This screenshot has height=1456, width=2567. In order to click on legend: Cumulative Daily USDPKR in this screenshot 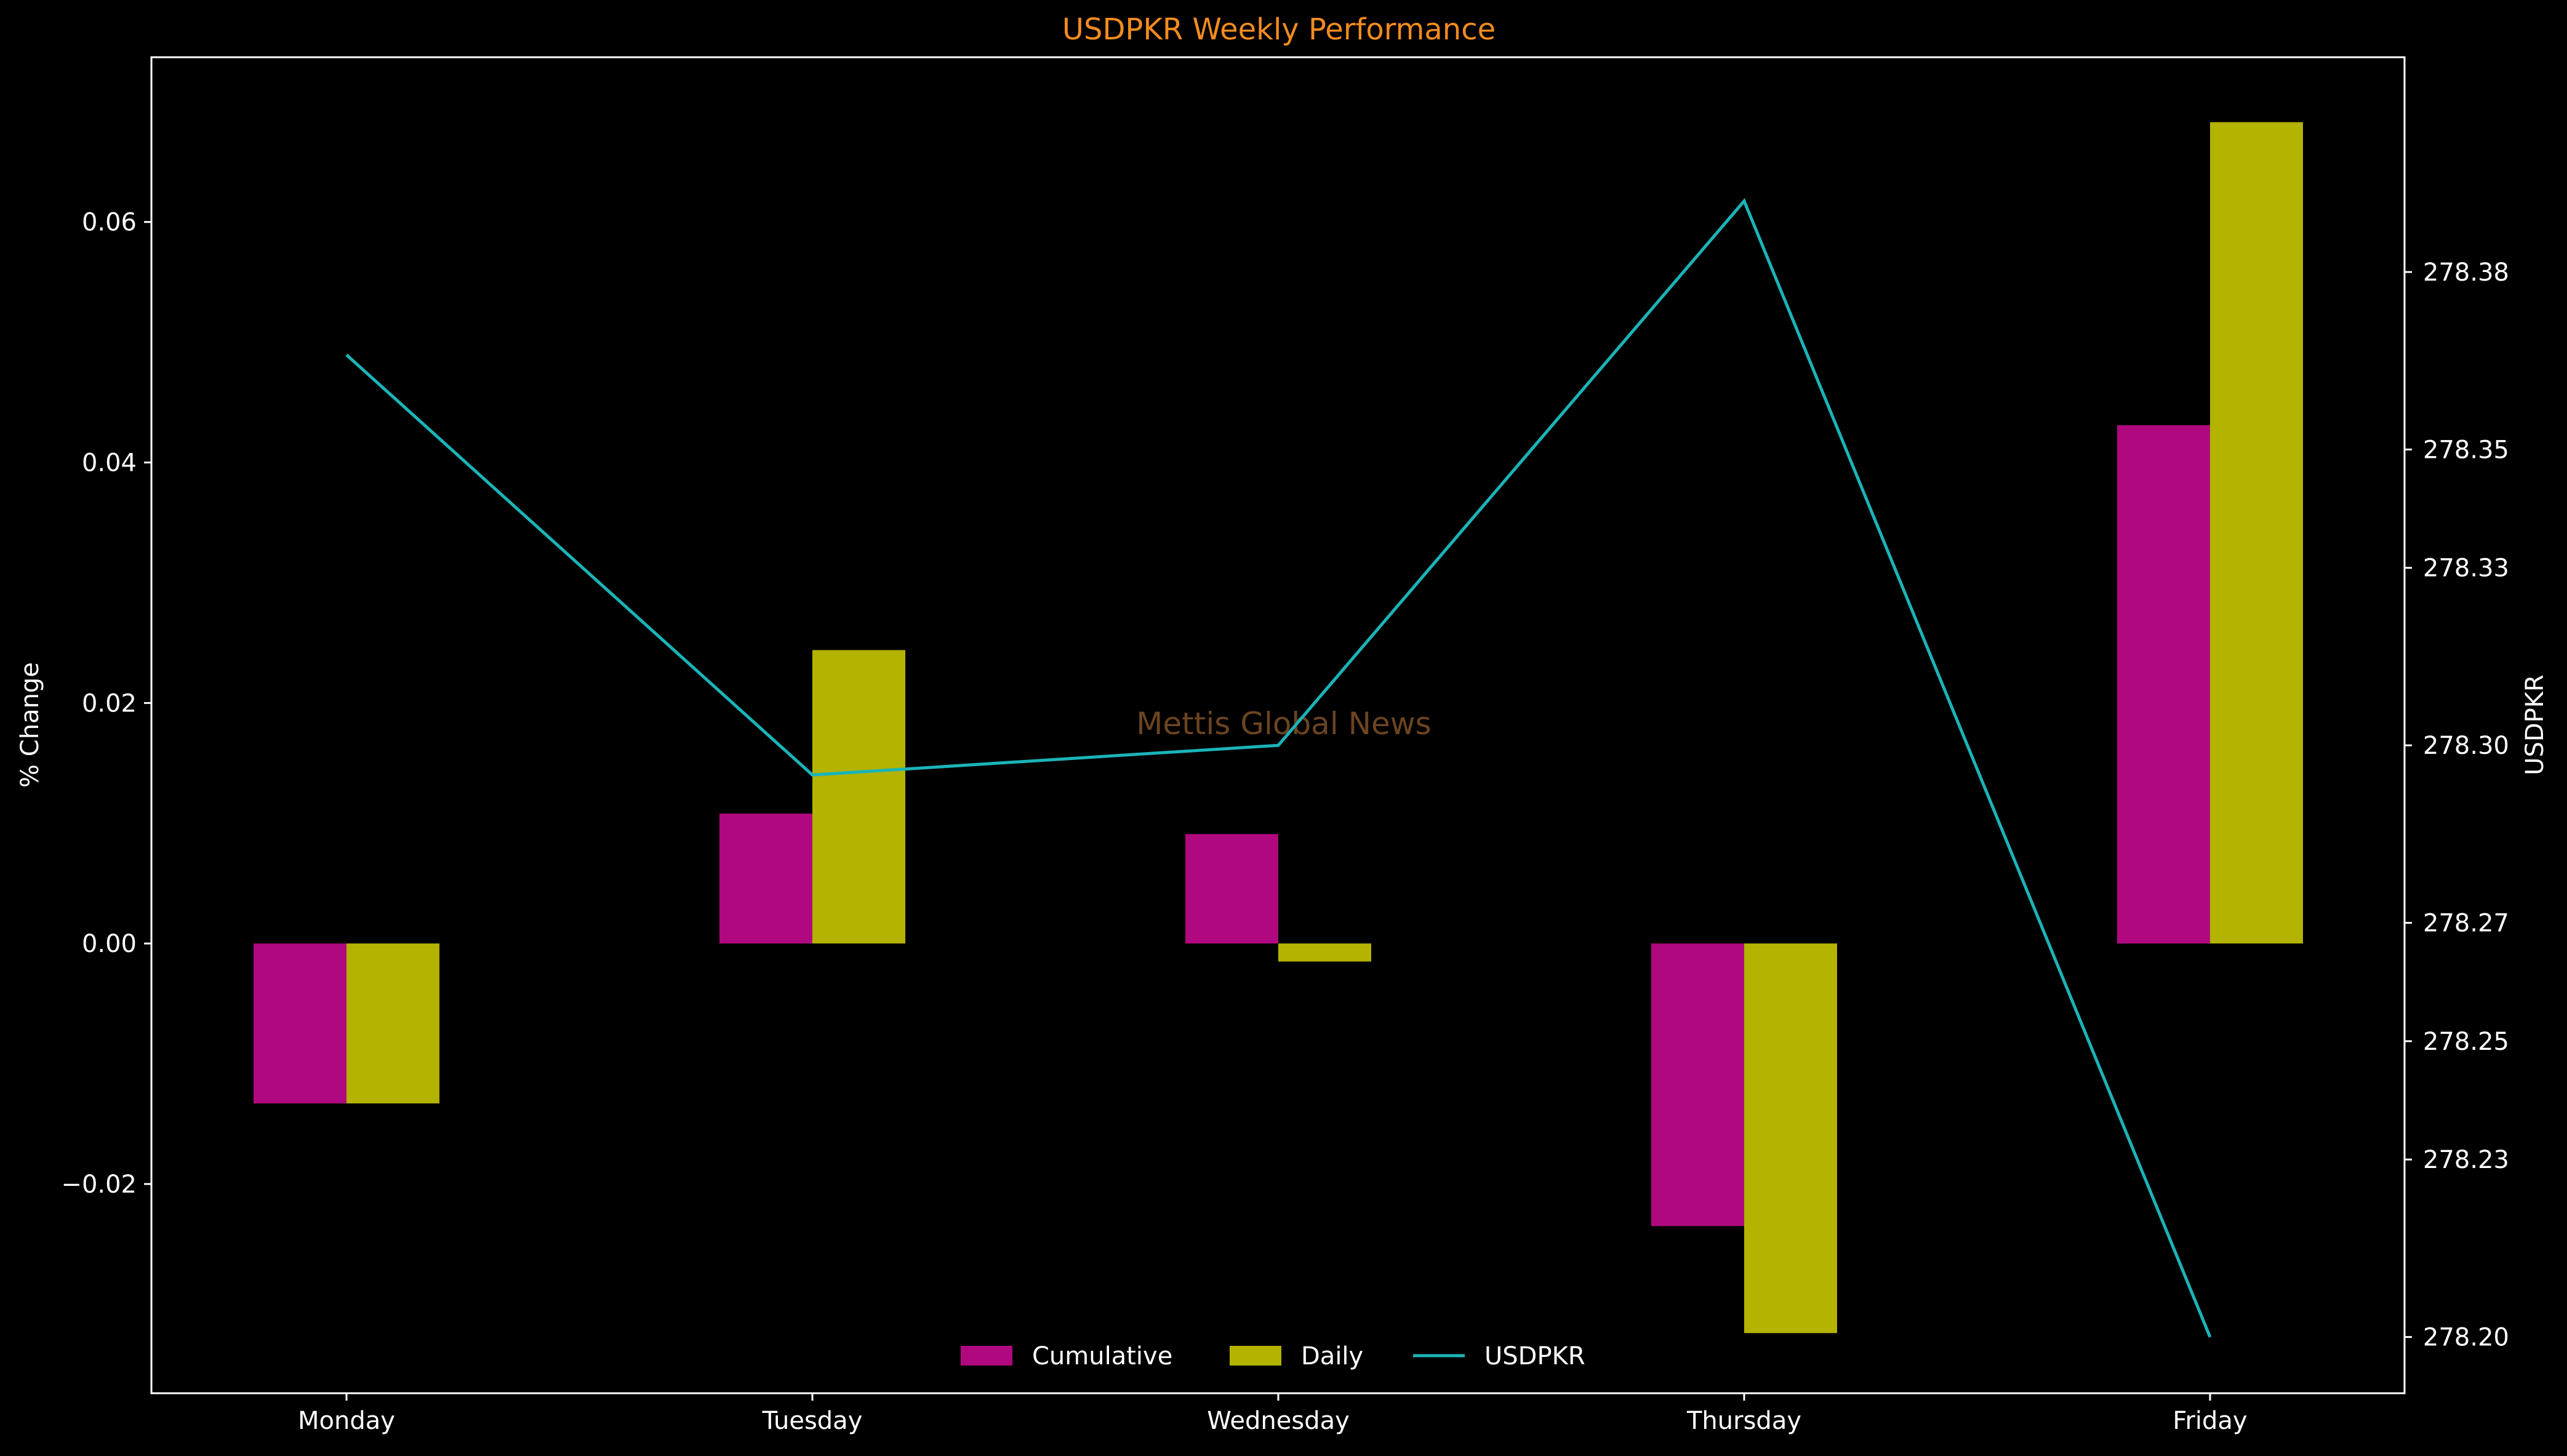, I will do `click(1273, 1356)`.